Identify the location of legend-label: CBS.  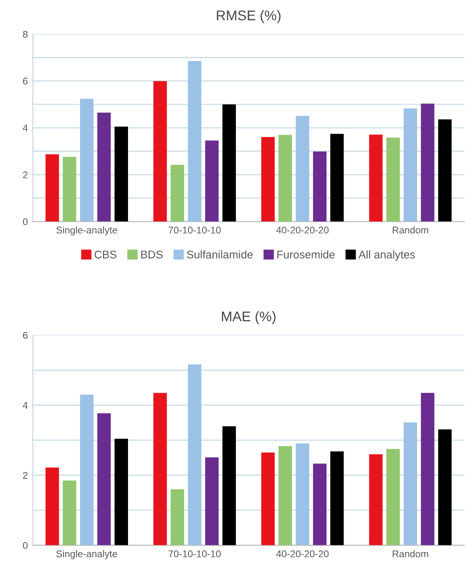
(105, 254).